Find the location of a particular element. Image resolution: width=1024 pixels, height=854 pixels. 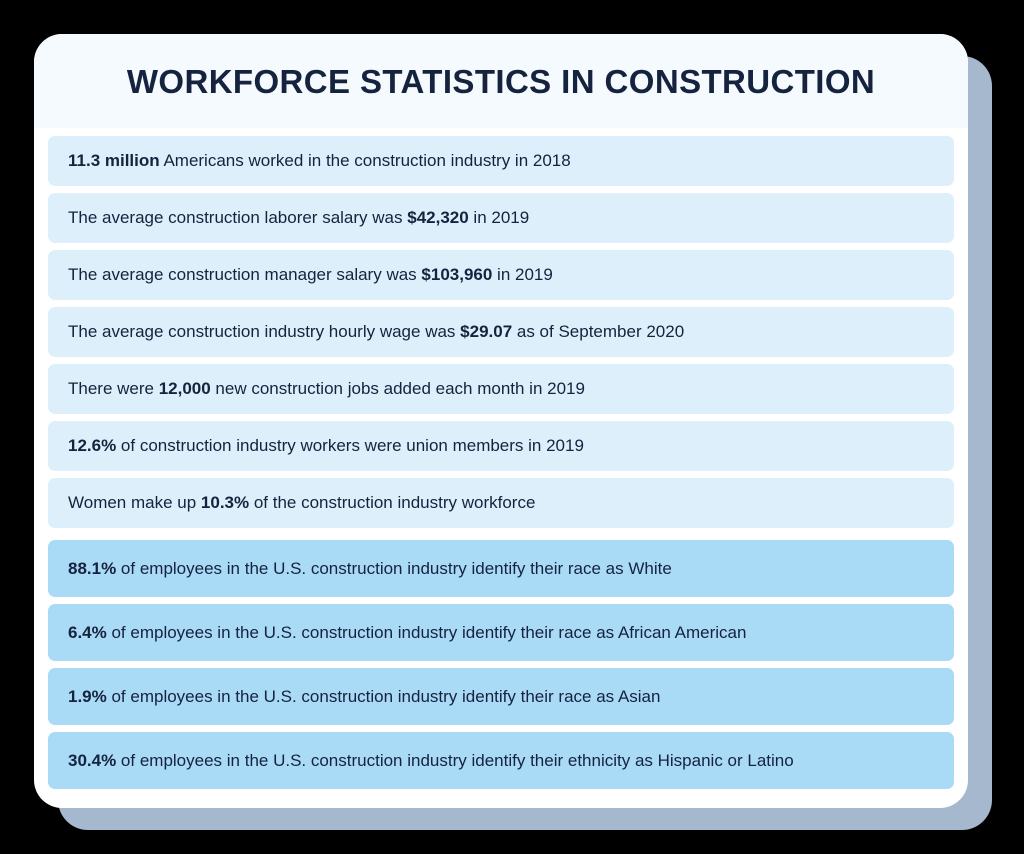

stat-highlight-value: 88.1% is located at coordinates (92, 568).